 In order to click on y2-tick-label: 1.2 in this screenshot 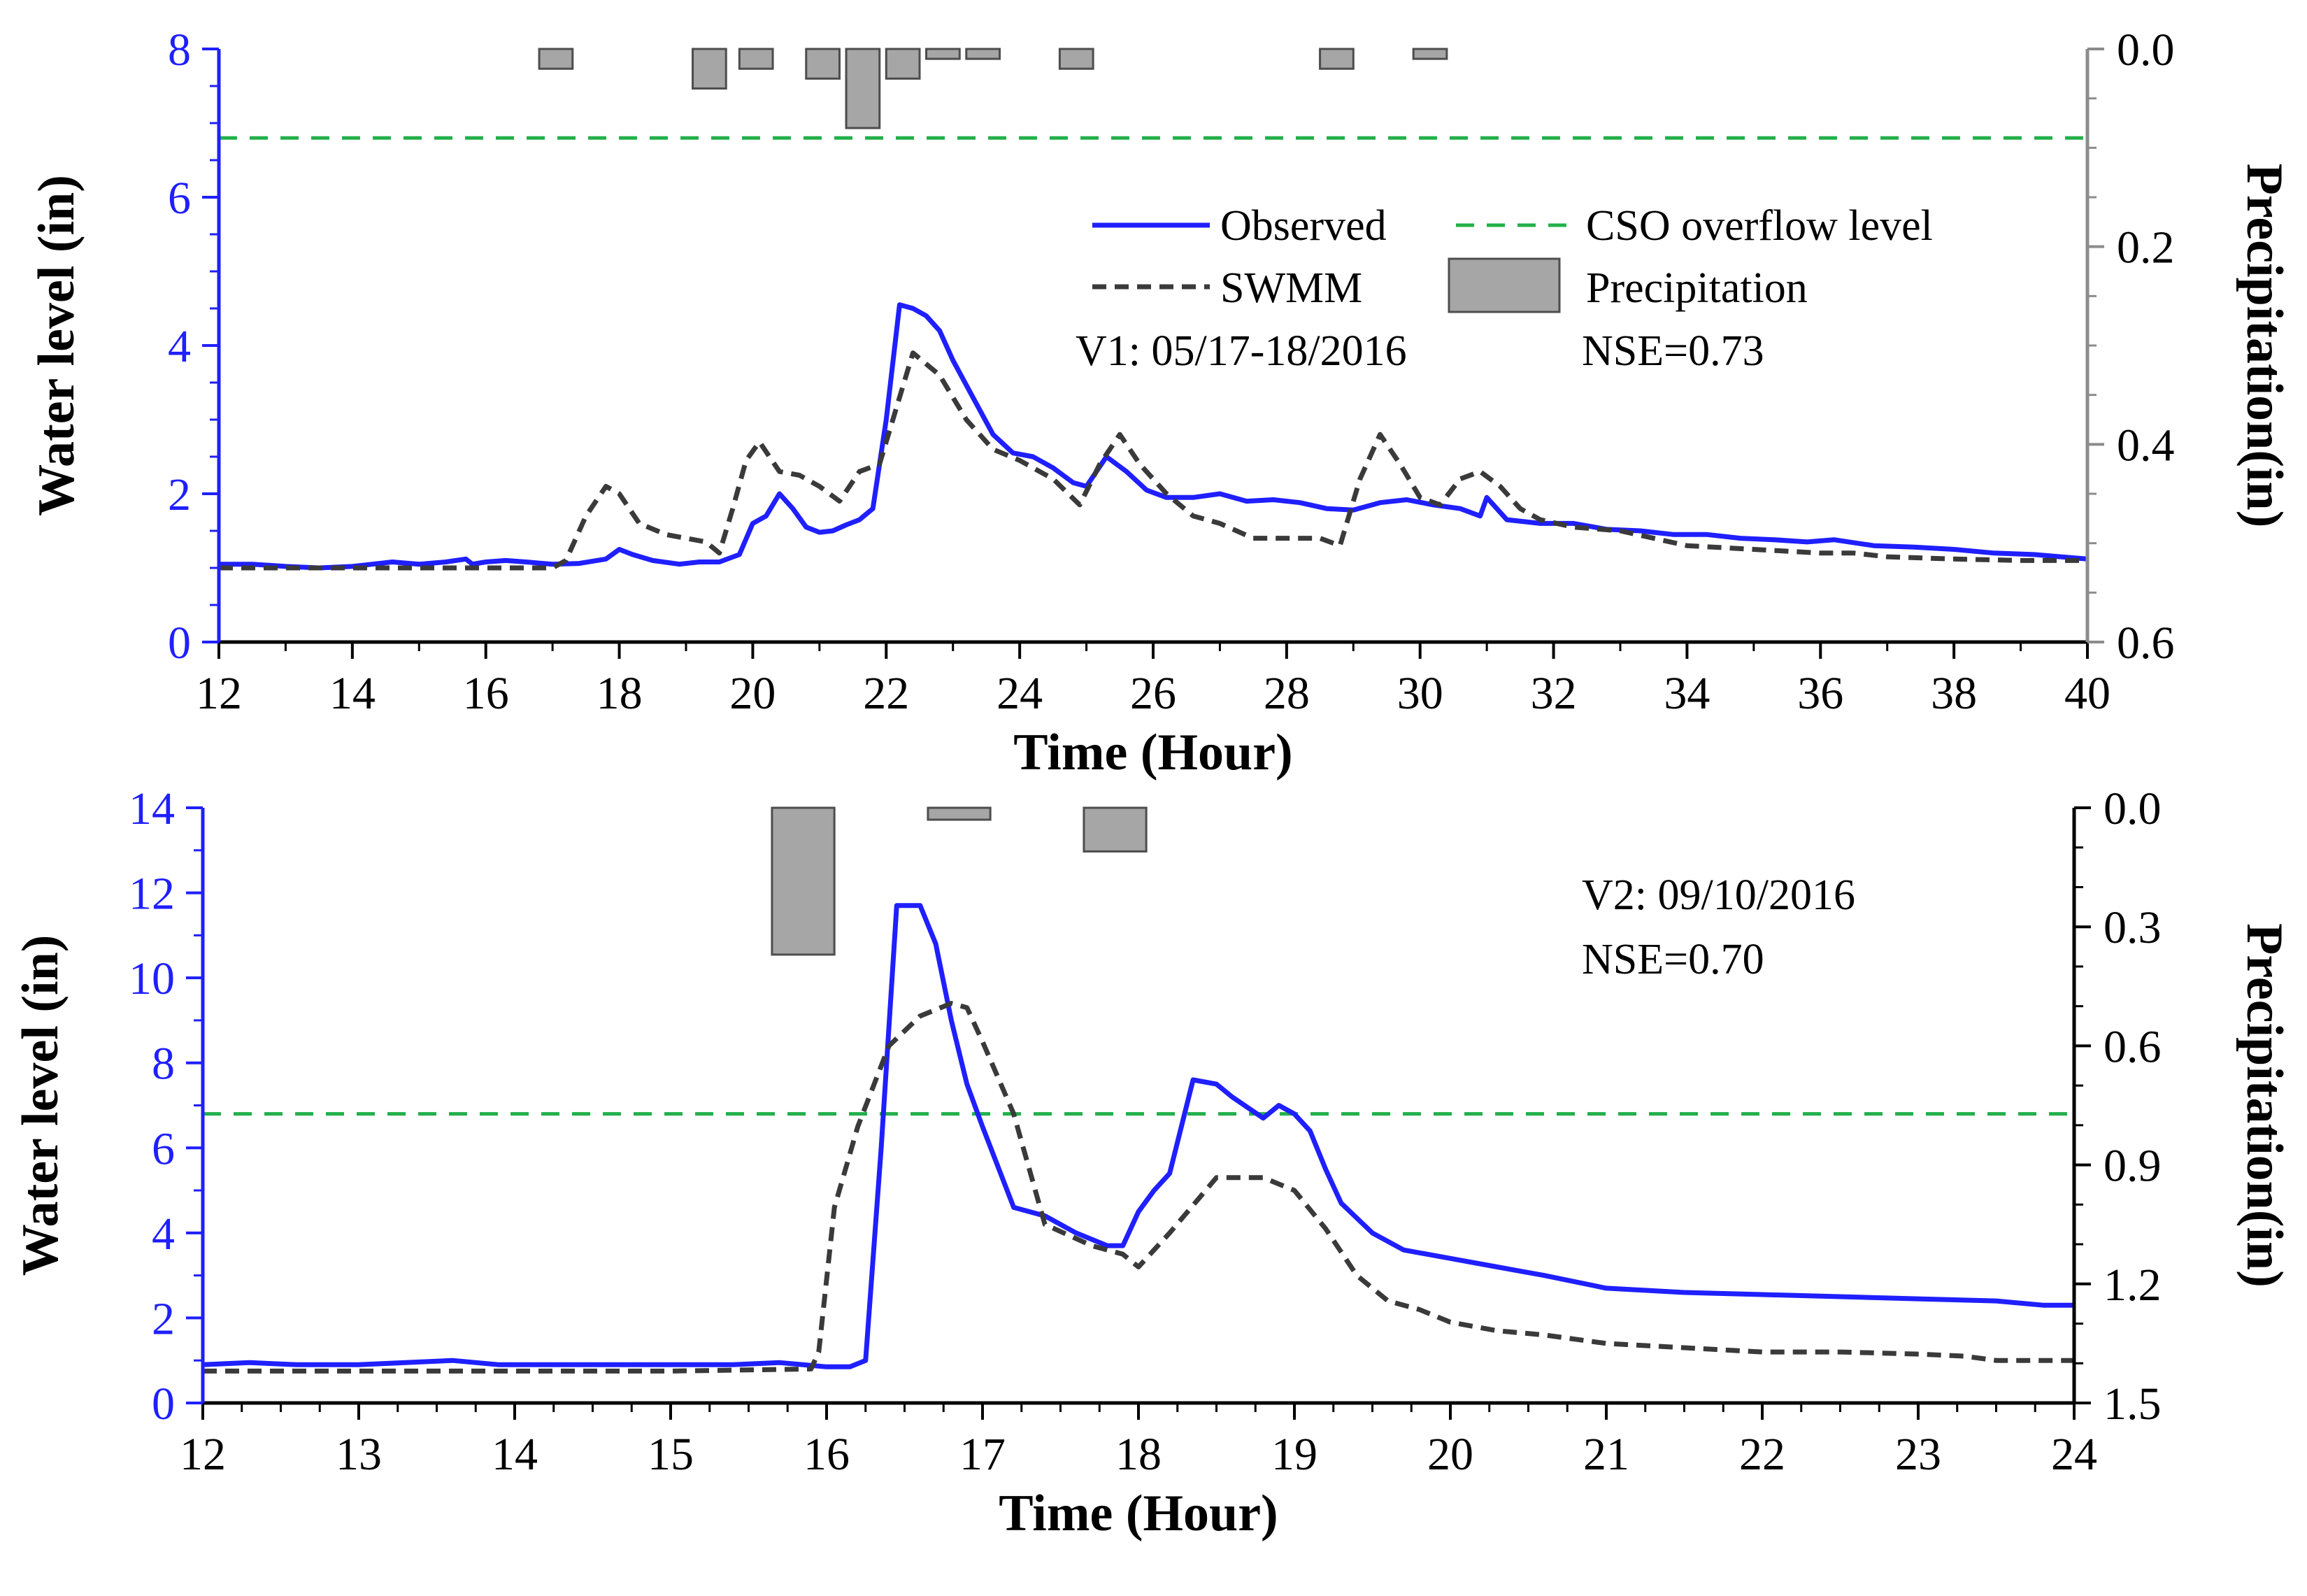, I will do `click(2133, 1285)`.